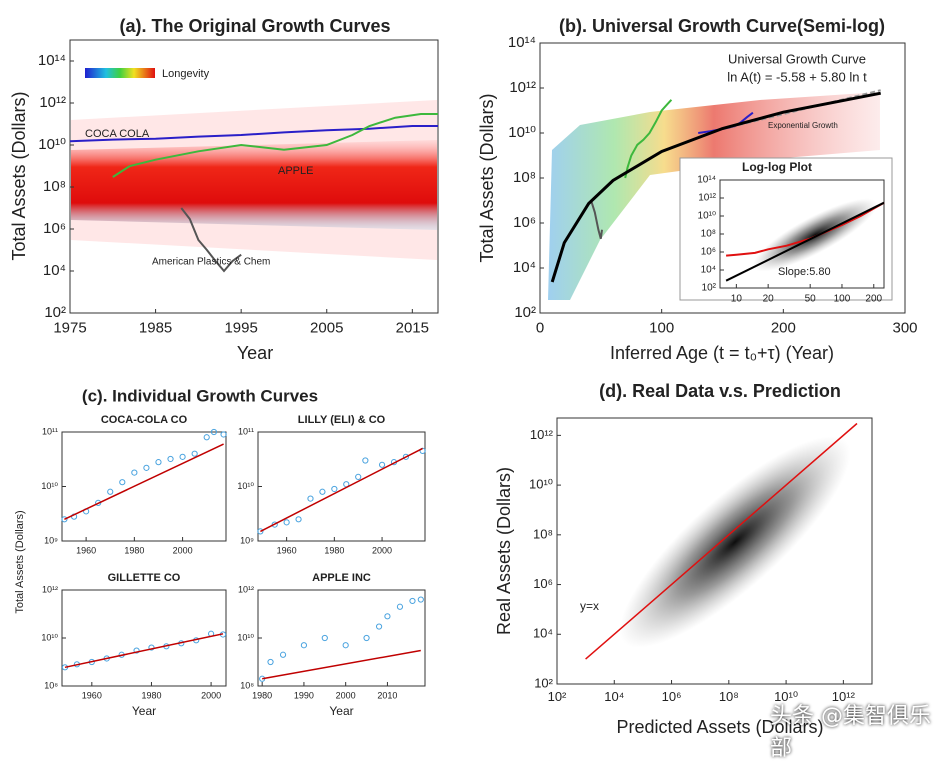  I want to click on x-tick-label: 10², so click(557, 696).